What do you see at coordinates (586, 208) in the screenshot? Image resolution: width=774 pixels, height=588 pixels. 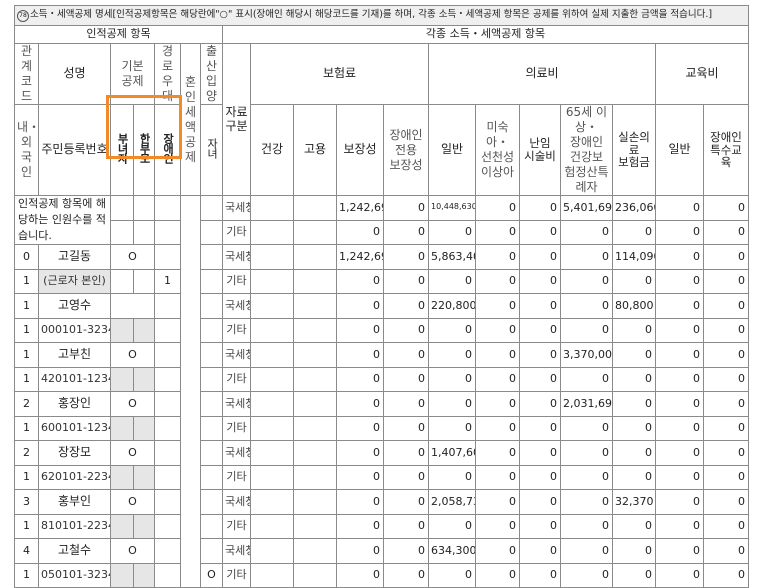 I see `amount-cell: 5,401,690` at bounding box center [586, 208].